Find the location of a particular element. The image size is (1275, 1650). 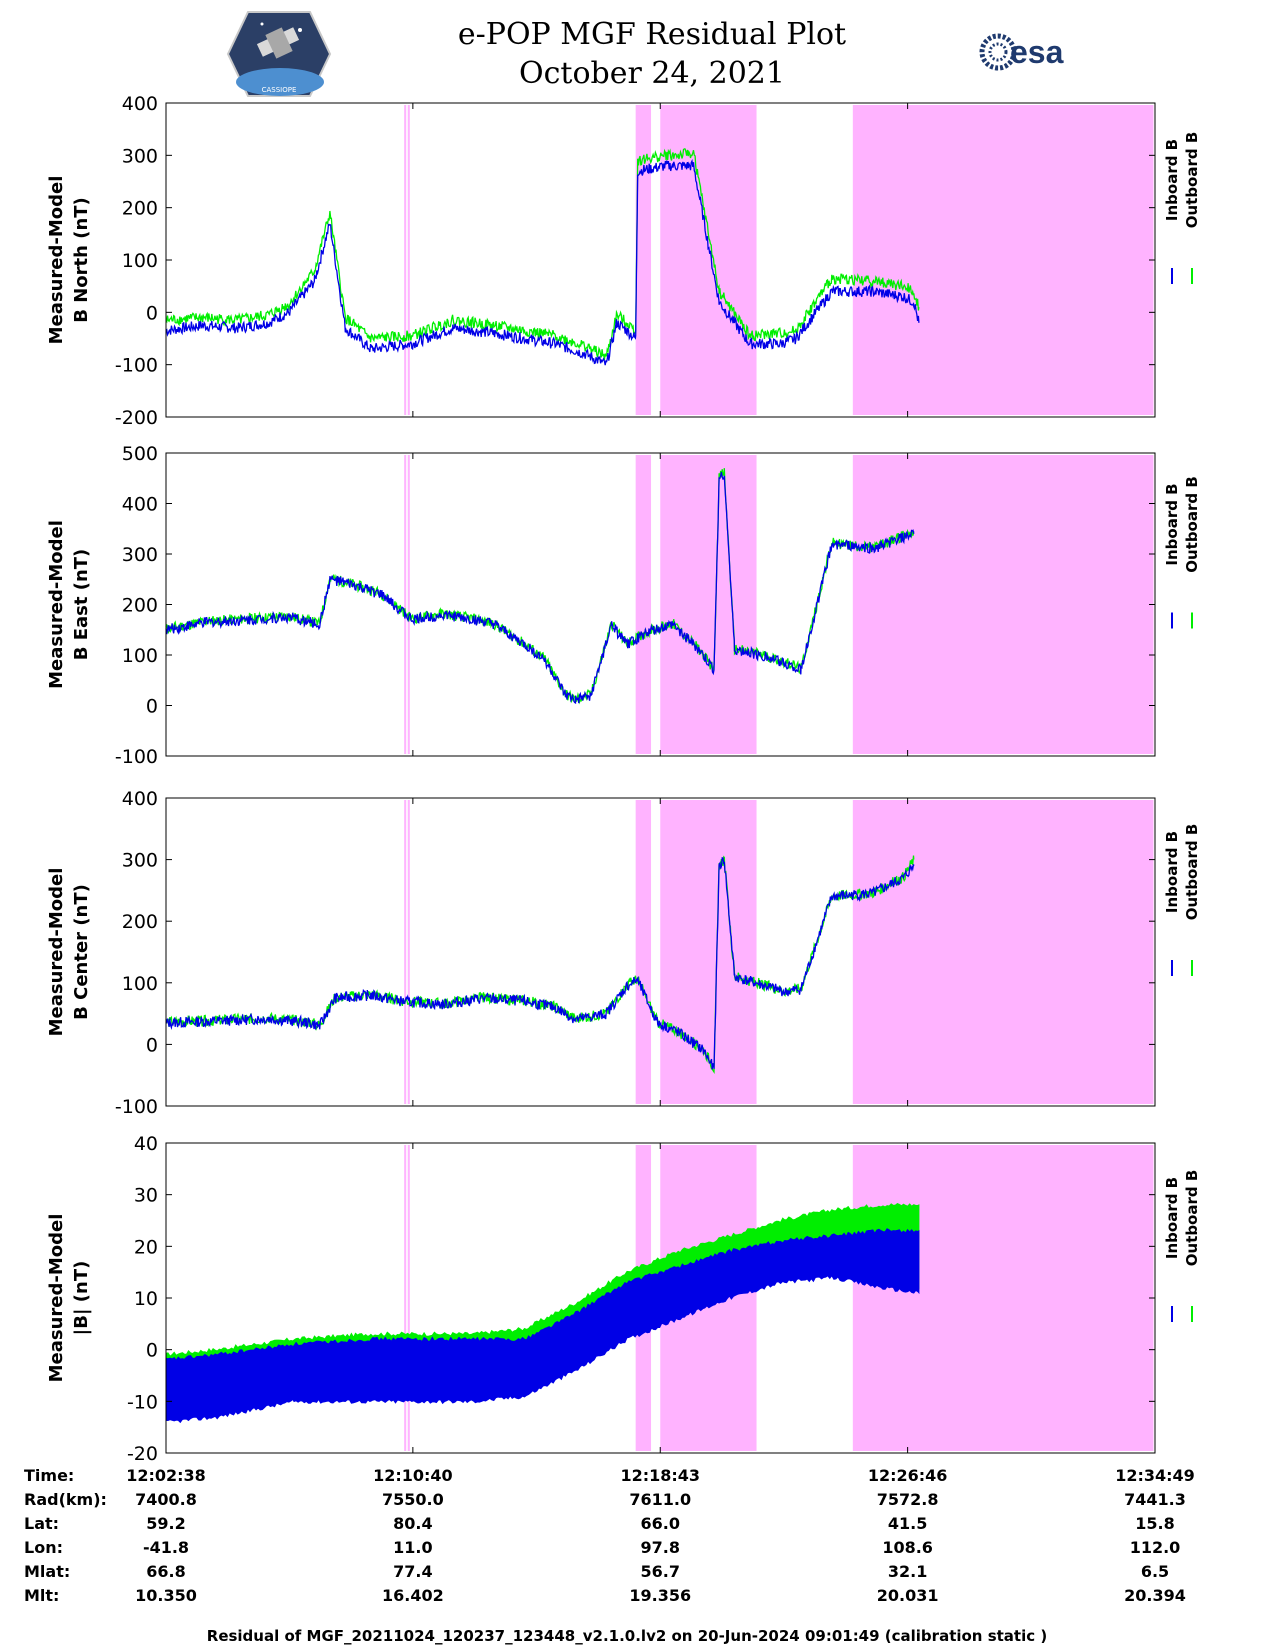

y-axis-label-line2: B East (nT) is located at coordinates (81, 605).